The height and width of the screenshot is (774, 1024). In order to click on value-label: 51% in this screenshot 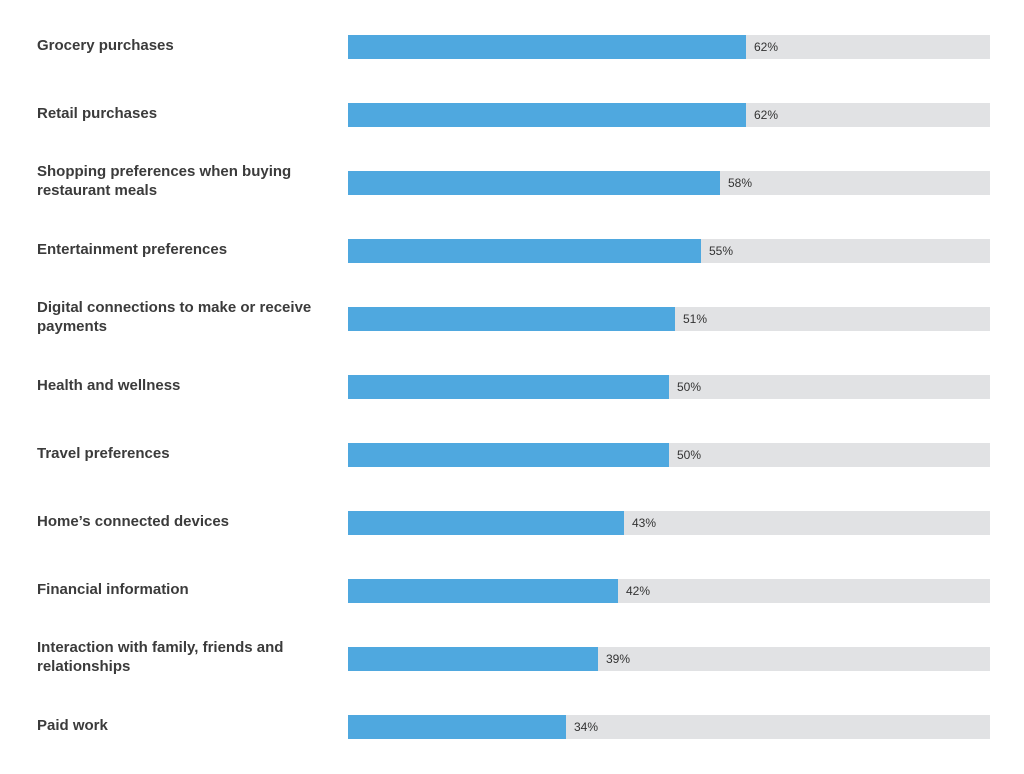, I will do `click(695, 319)`.